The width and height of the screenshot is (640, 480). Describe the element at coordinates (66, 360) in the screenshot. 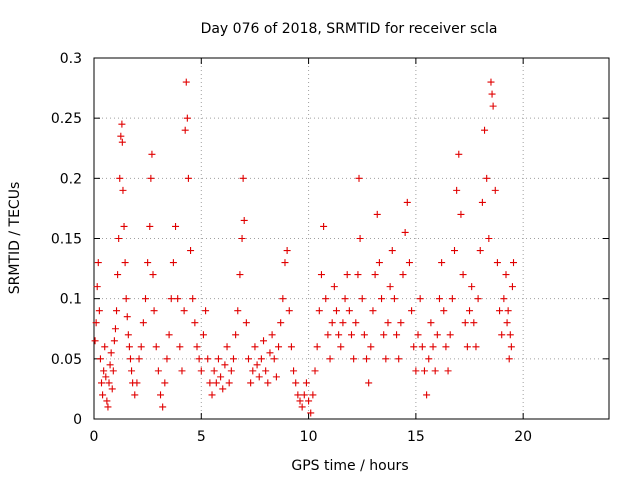

I see `y-tick-label: 0.05` at that location.